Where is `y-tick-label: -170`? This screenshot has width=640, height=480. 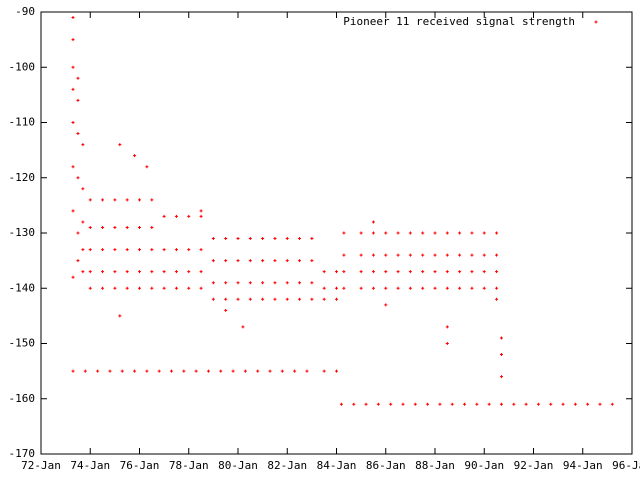 y-tick-label: -170 is located at coordinates (22, 453).